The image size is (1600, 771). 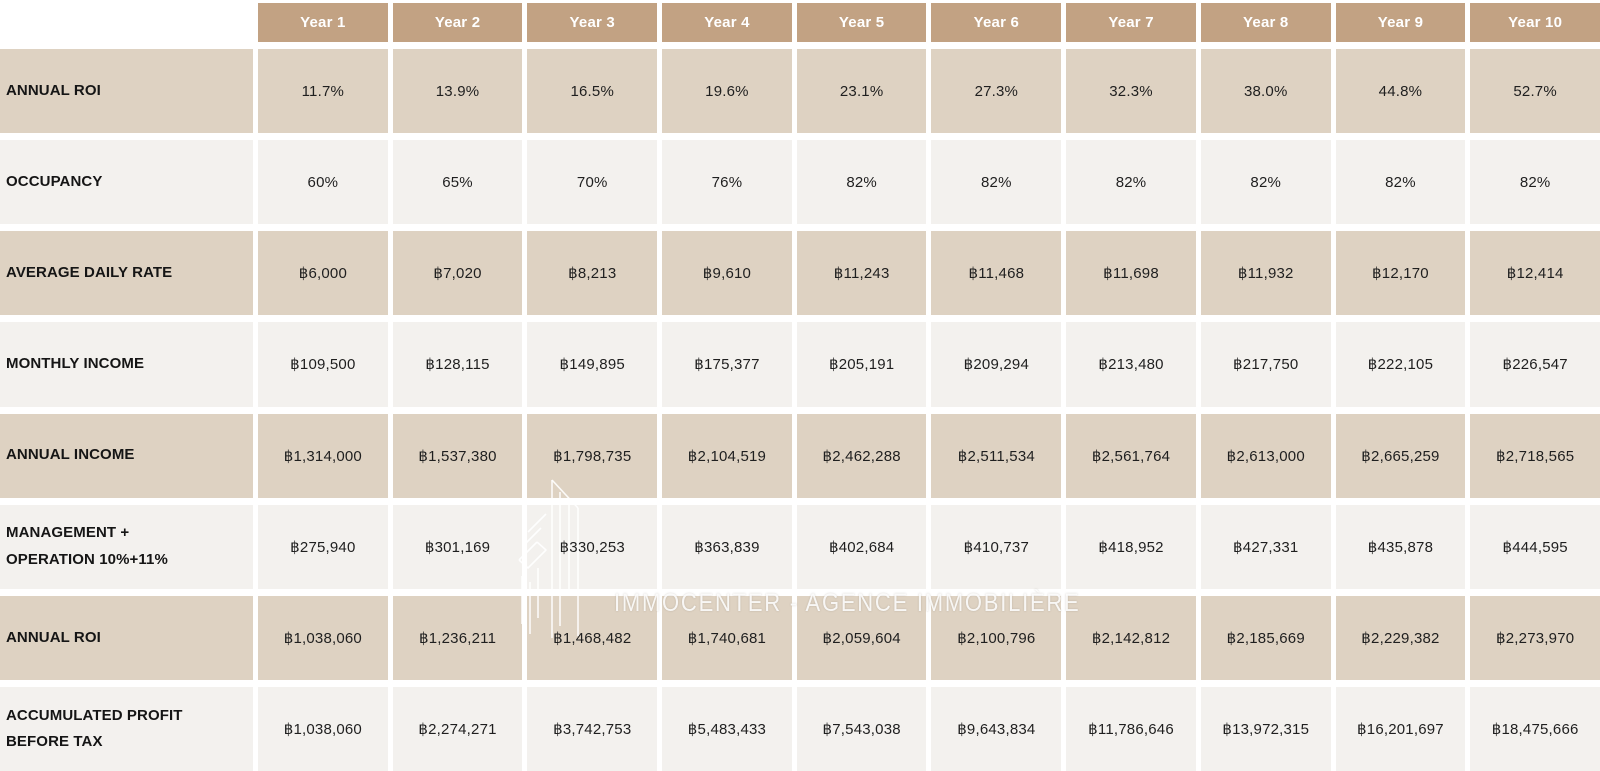 What do you see at coordinates (1265, 637) in the screenshot?
I see `table-cell-row7-year8: ฿2,185,669` at bounding box center [1265, 637].